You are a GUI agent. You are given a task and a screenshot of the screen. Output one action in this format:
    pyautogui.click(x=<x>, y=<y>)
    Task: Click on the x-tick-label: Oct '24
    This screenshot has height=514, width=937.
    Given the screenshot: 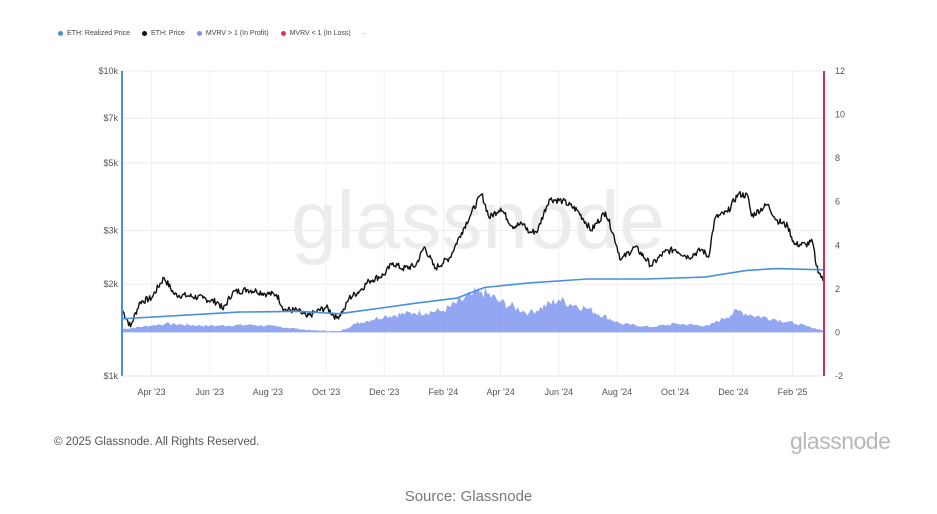 What is the action you would take?
    pyautogui.click(x=675, y=392)
    